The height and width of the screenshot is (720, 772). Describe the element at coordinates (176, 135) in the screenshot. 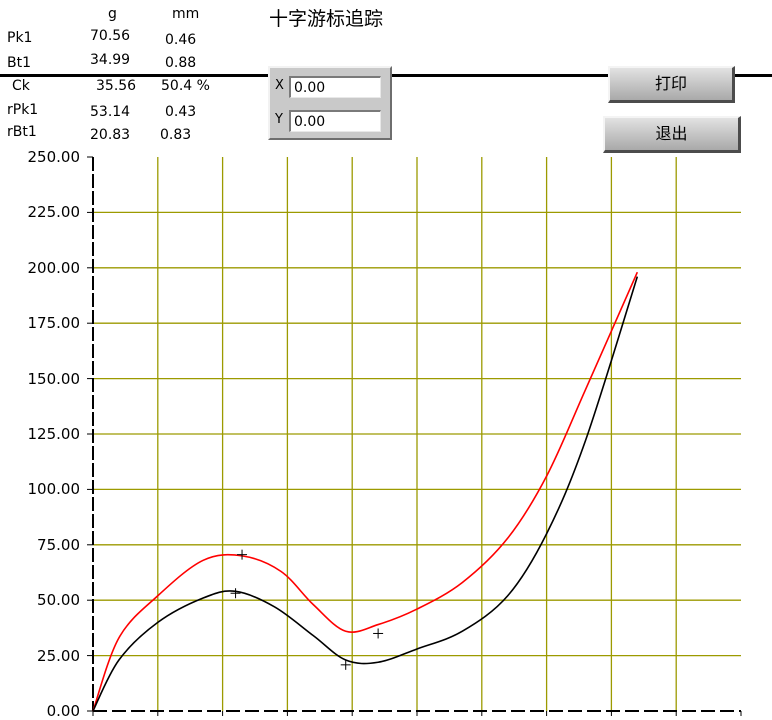

I see `readout-mm-rbt1: 0.83` at that location.